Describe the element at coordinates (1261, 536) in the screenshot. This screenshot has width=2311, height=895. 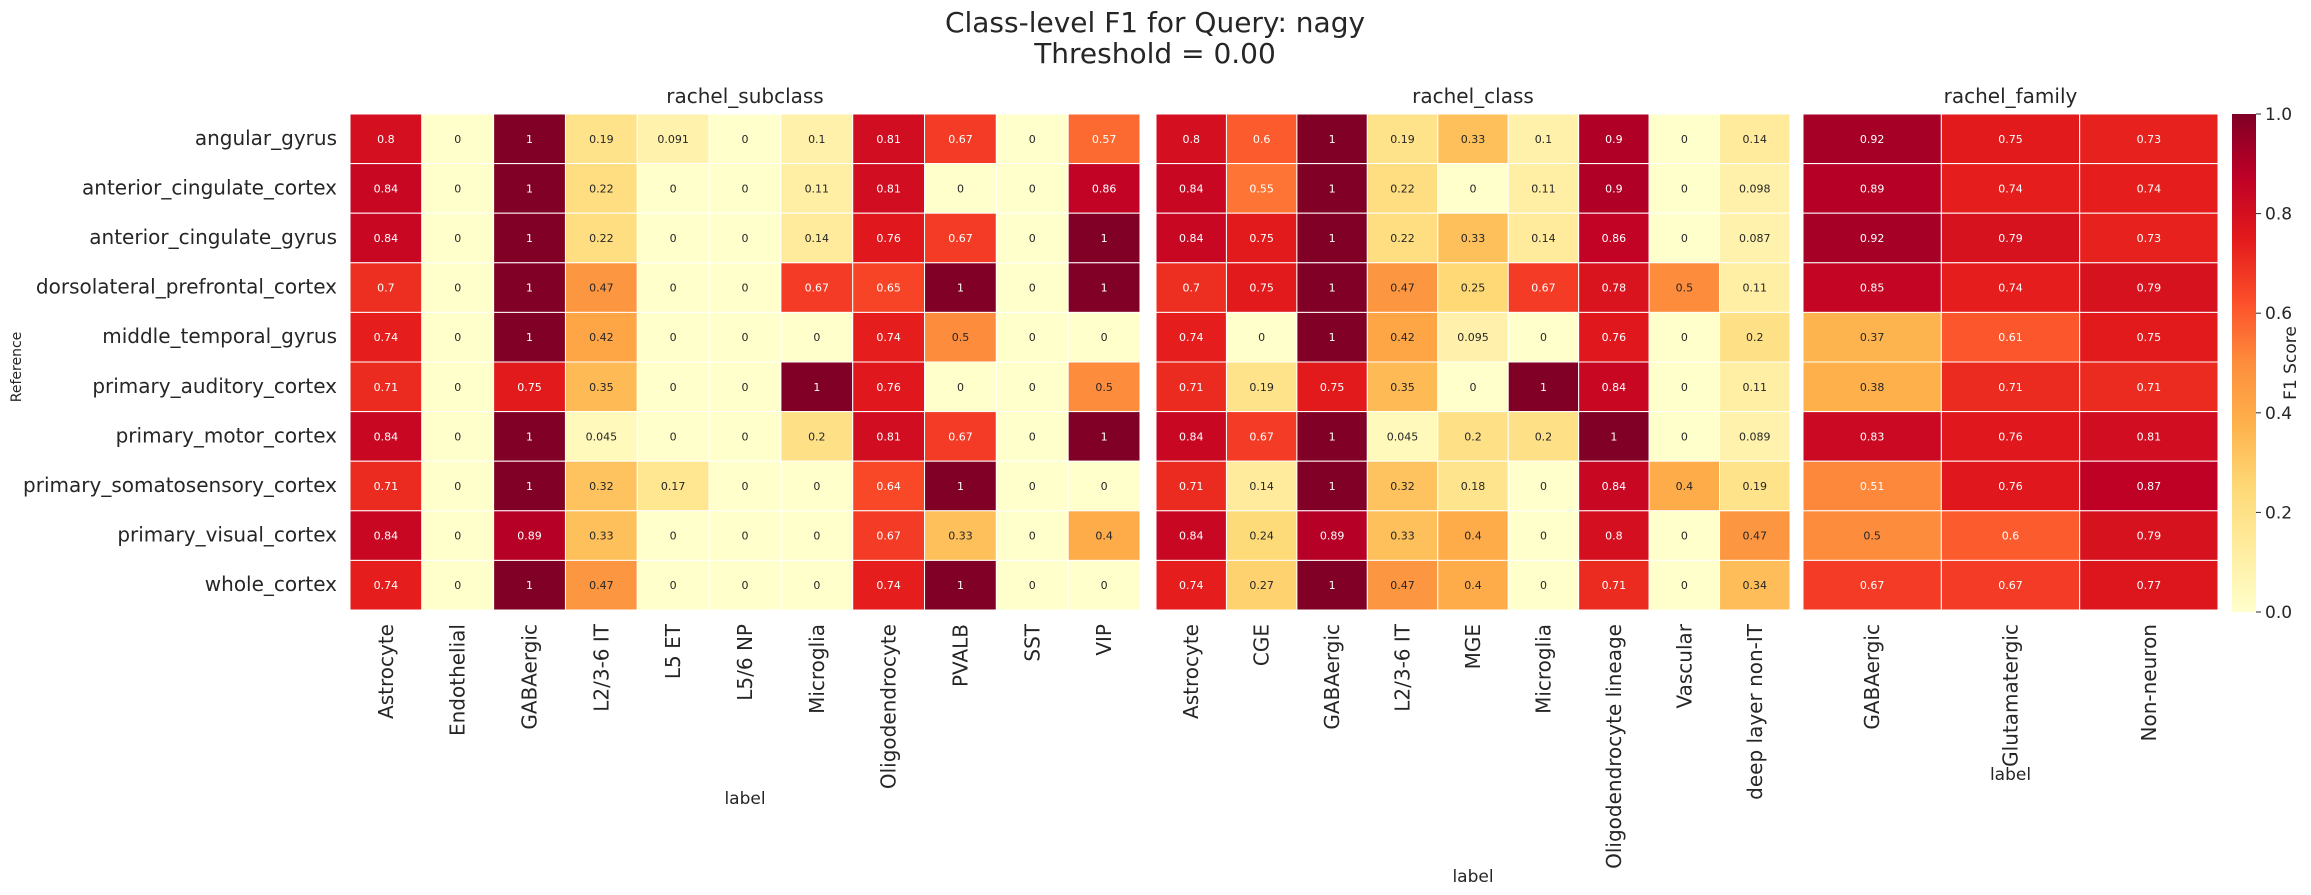
I see `cell-value-label: 0.24` at that location.